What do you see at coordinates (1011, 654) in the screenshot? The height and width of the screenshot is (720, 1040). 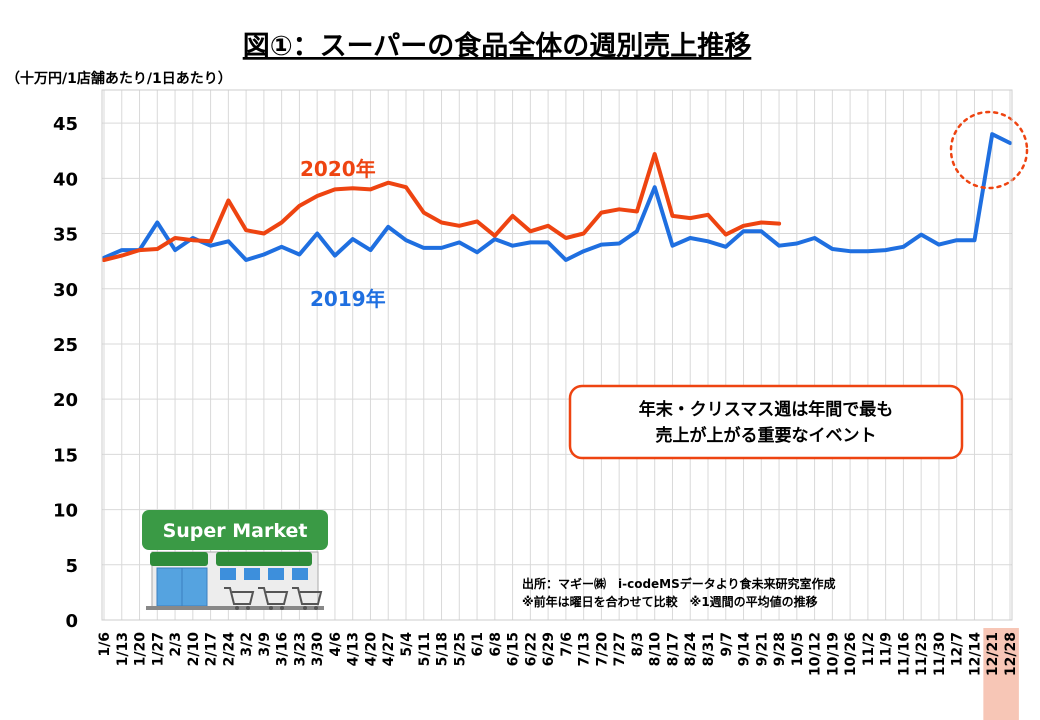 I see `x-tick-label: 12/28` at bounding box center [1011, 654].